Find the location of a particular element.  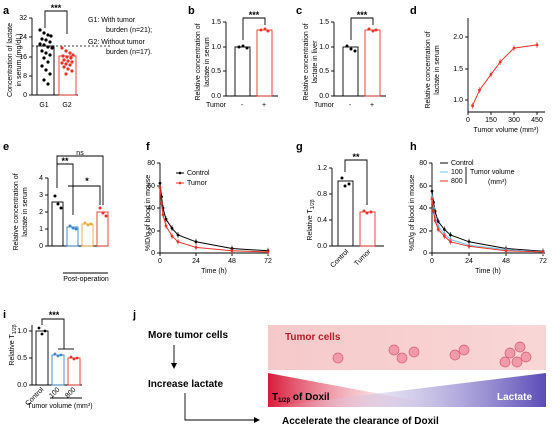

panel-letter: j is located at coordinates (134, 315).